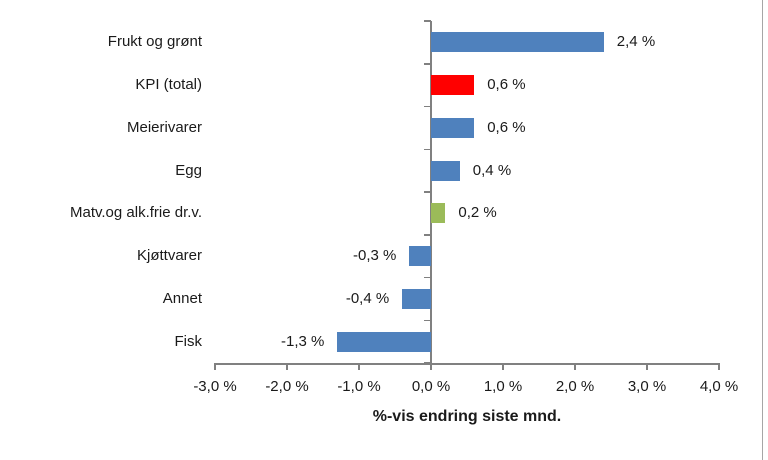 The height and width of the screenshot is (460, 768). I want to click on x-tick-label: -1,0 %, so click(359, 386).